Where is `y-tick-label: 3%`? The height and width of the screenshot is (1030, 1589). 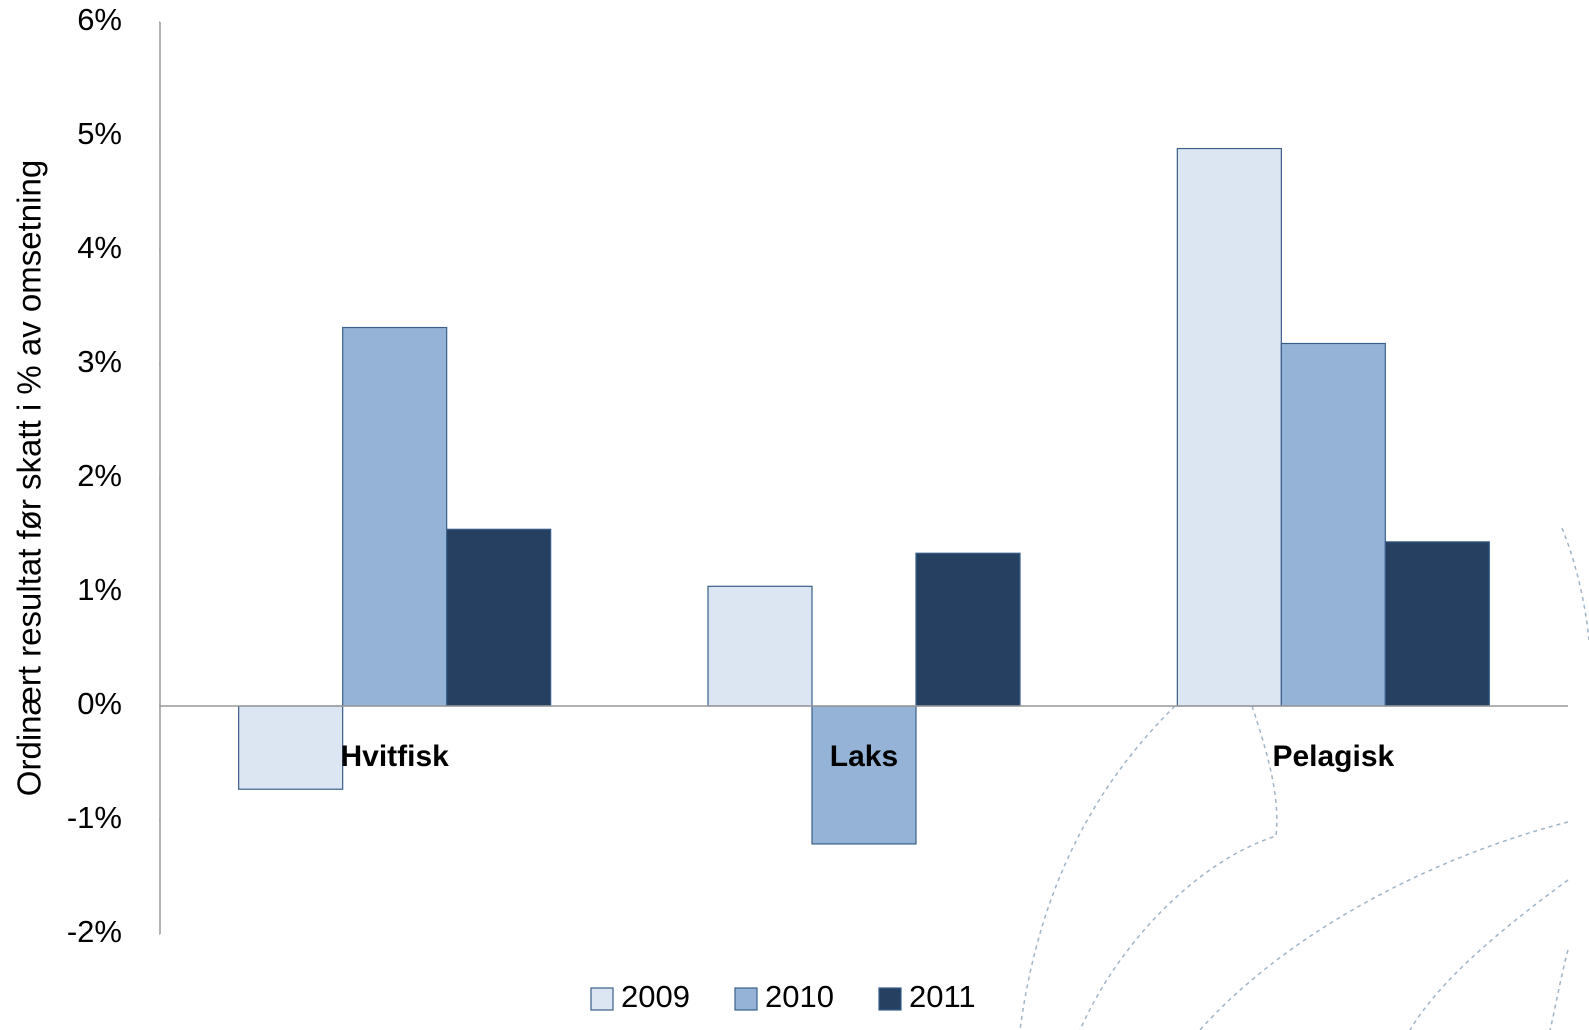 y-tick-label: 3% is located at coordinates (99, 361).